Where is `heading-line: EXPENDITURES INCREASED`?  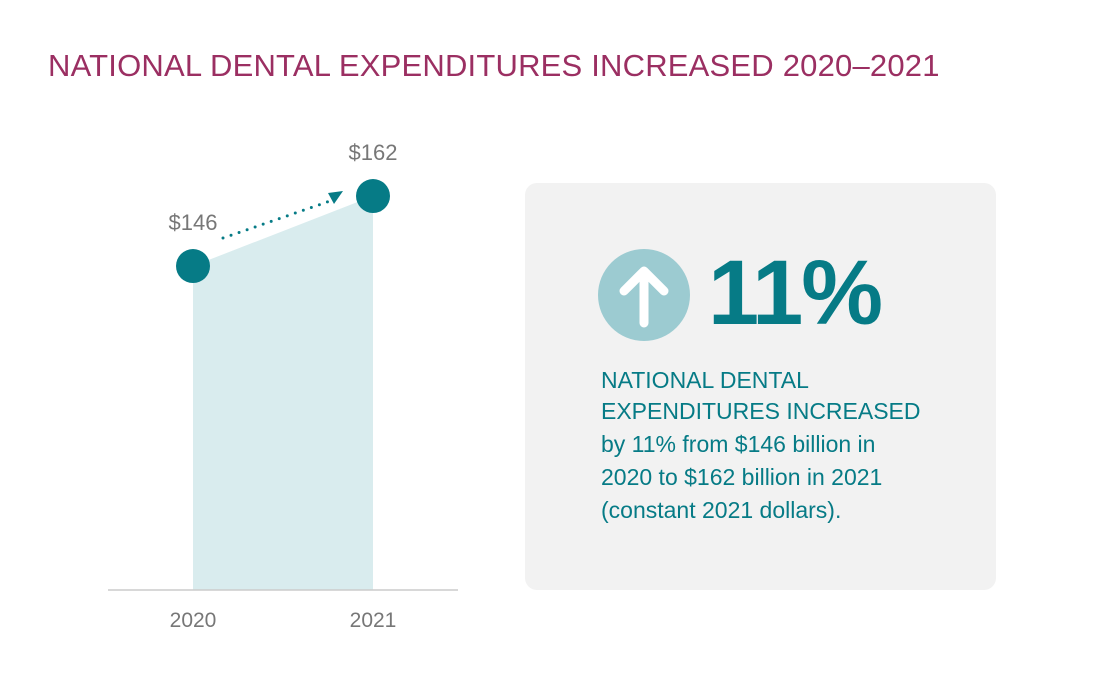
heading-line: EXPENDITURES INCREASED is located at coordinates (761, 411).